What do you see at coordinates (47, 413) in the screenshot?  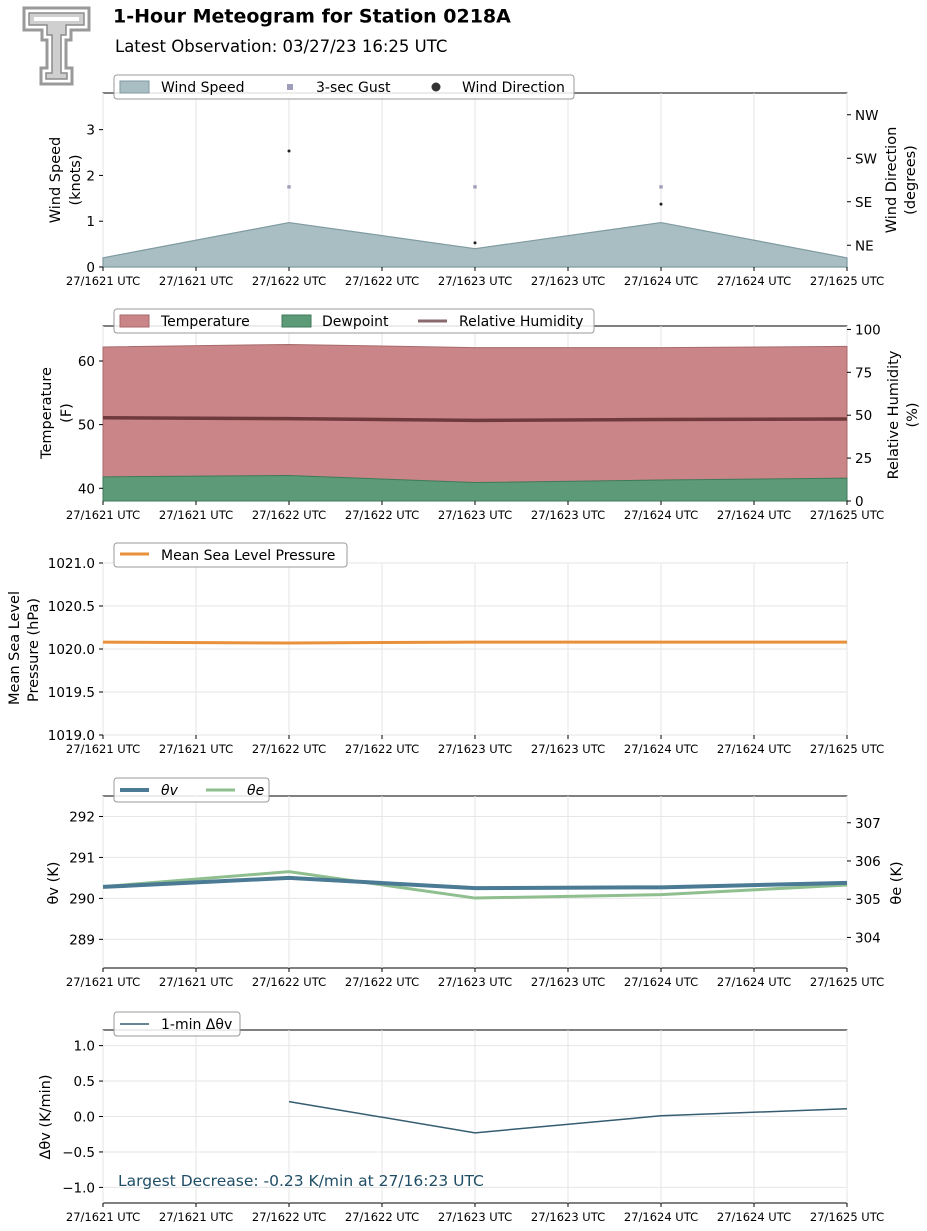 I see `temp-ylabel-line1: Temperature` at bounding box center [47, 413].